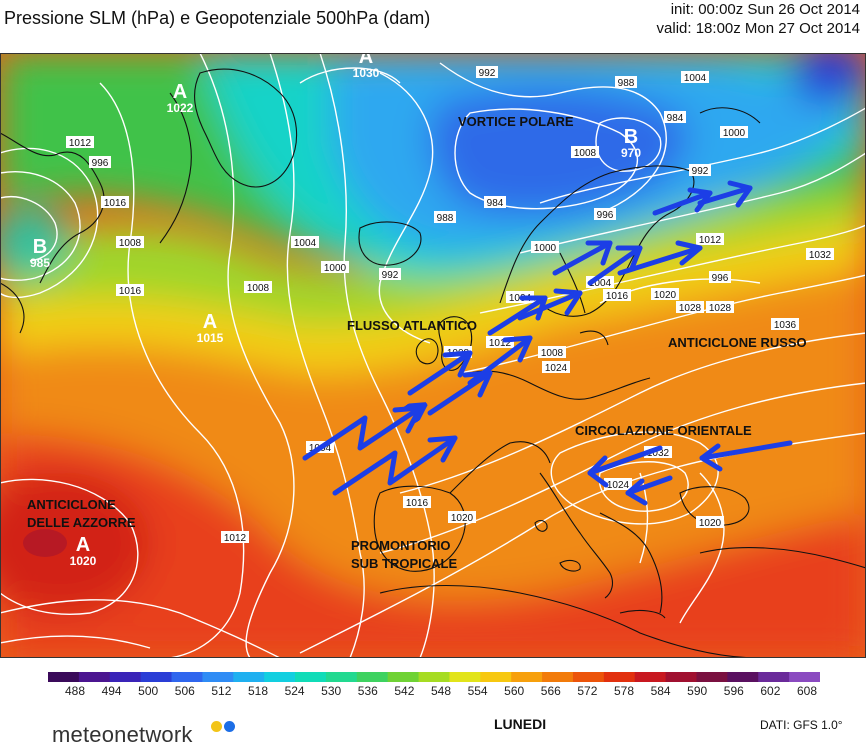  I want to click on svg-text: 984, so click(495, 203).